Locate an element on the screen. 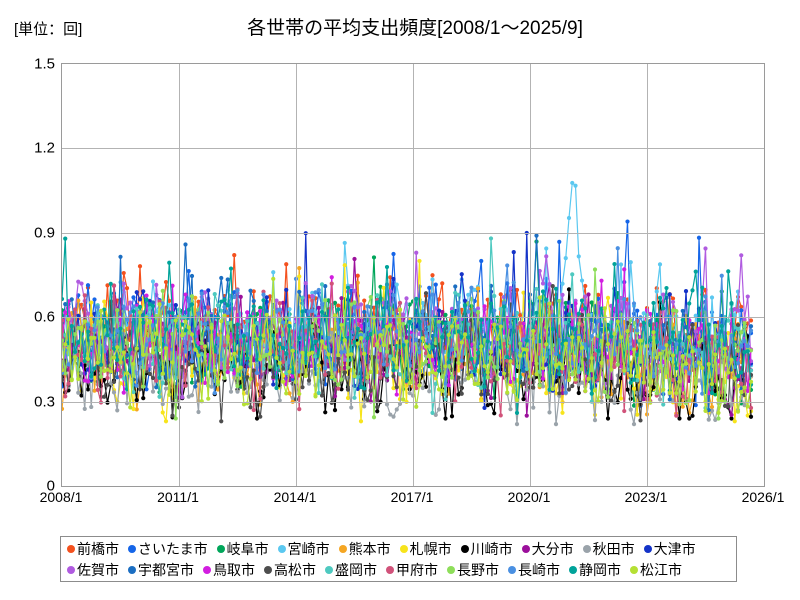  legend-item: 長野市 is located at coordinates (473, 570).